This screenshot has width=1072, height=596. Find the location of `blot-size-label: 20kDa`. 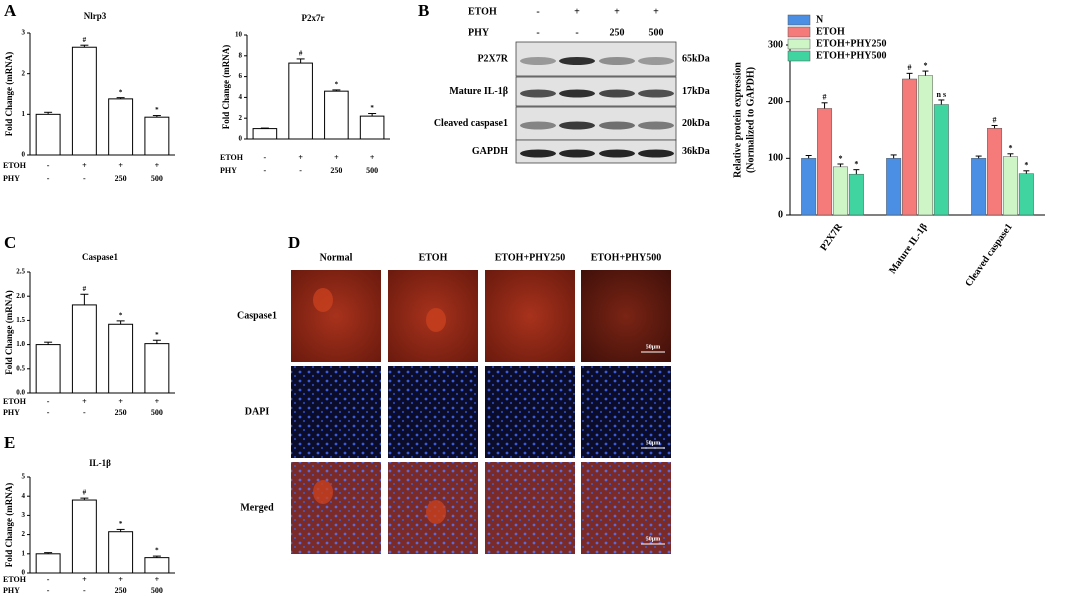

blot-size-label: 20kDa is located at coordinates (696, 123).